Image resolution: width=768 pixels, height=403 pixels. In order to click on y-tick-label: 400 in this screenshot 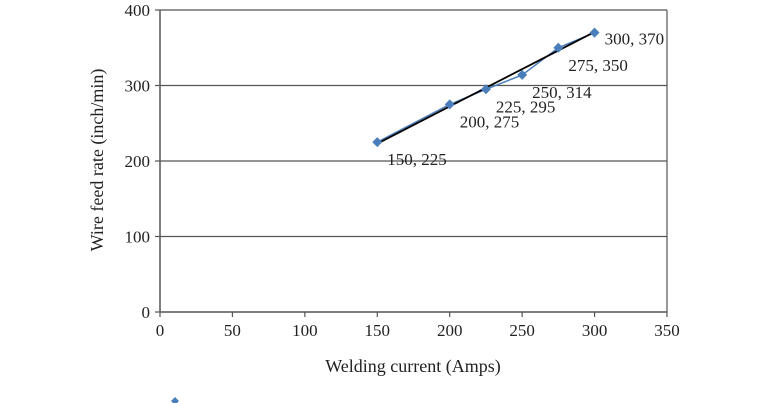, I will do `click(138, 10)`.